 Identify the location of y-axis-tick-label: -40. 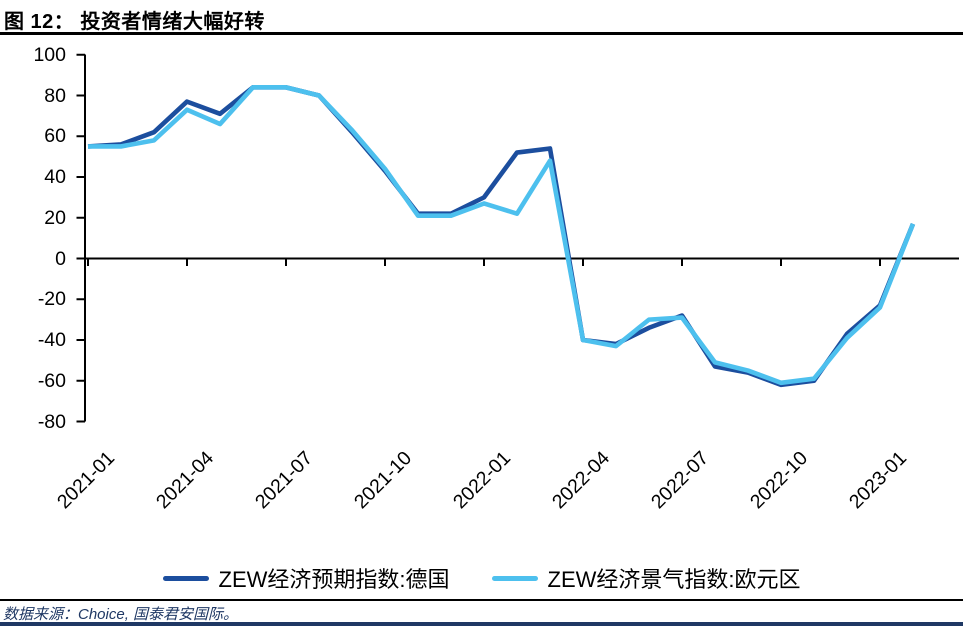
(51, 340).